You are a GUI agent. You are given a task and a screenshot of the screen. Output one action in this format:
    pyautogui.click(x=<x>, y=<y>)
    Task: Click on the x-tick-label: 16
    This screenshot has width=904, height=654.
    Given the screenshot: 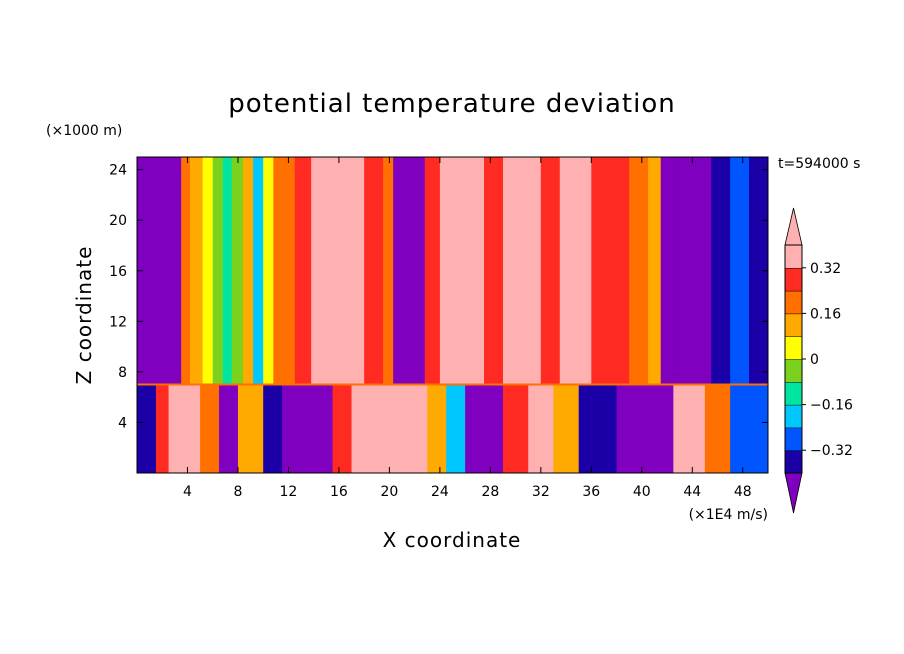 What is the action you would take?
    pyautogui.click(x=339, y=492)
    